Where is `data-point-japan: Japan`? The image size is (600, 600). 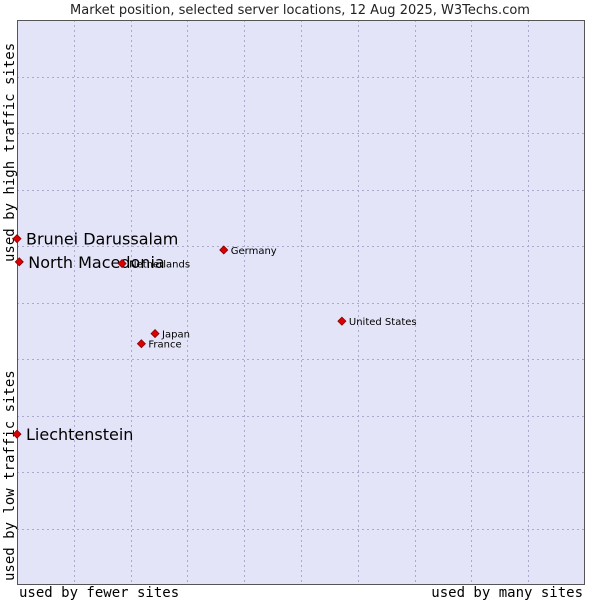 data-point-japan: Japan is located at coordinates (170, 335).